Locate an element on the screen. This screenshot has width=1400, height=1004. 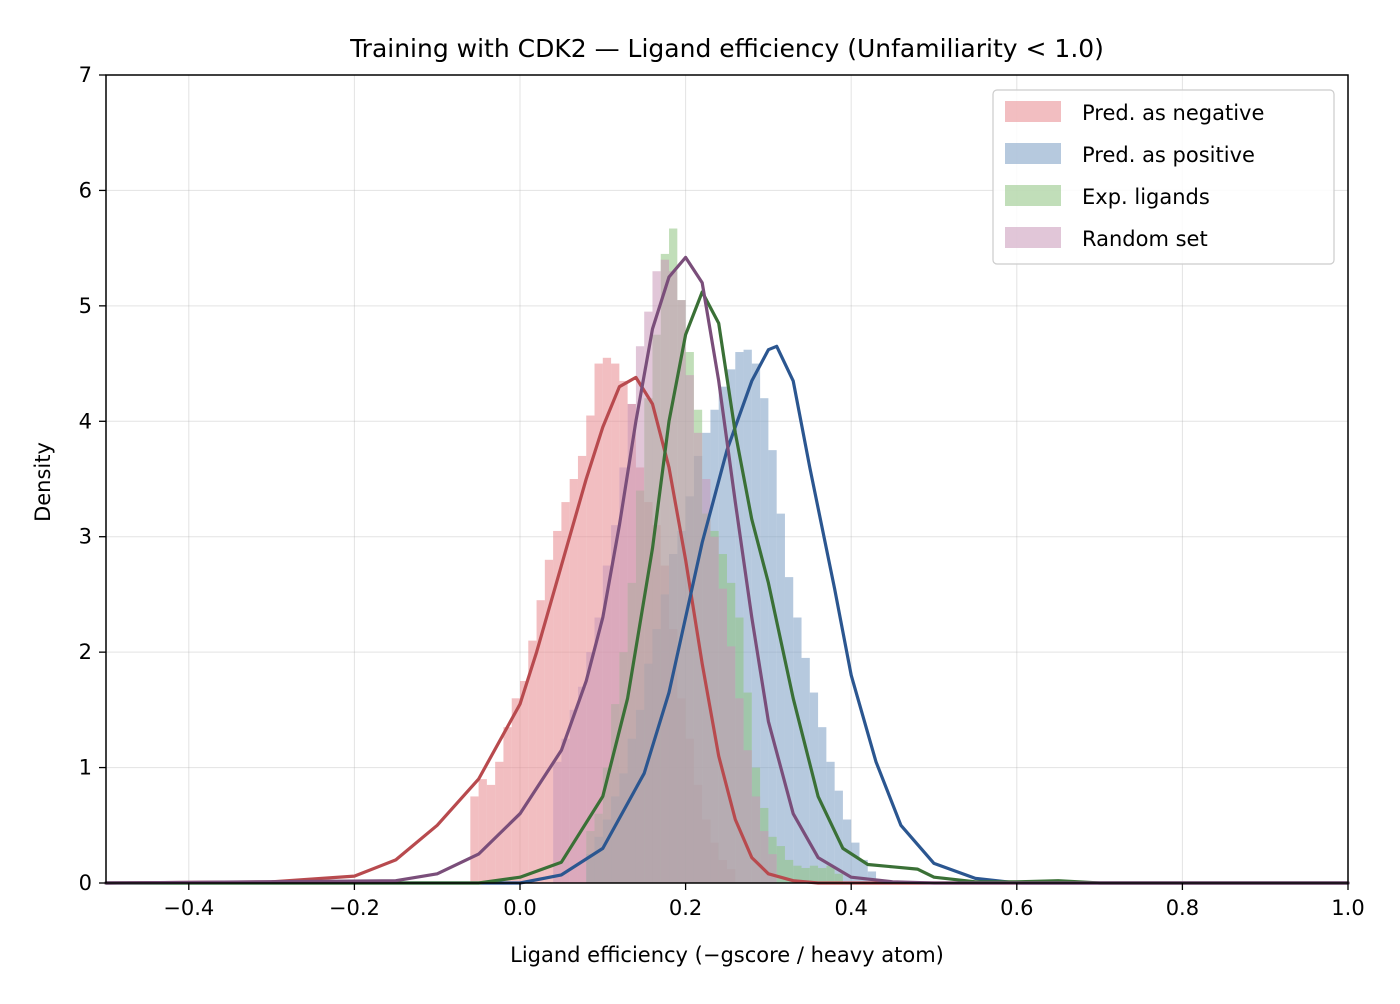
y-tick-label: 5 is located at coordinates (85, 306).